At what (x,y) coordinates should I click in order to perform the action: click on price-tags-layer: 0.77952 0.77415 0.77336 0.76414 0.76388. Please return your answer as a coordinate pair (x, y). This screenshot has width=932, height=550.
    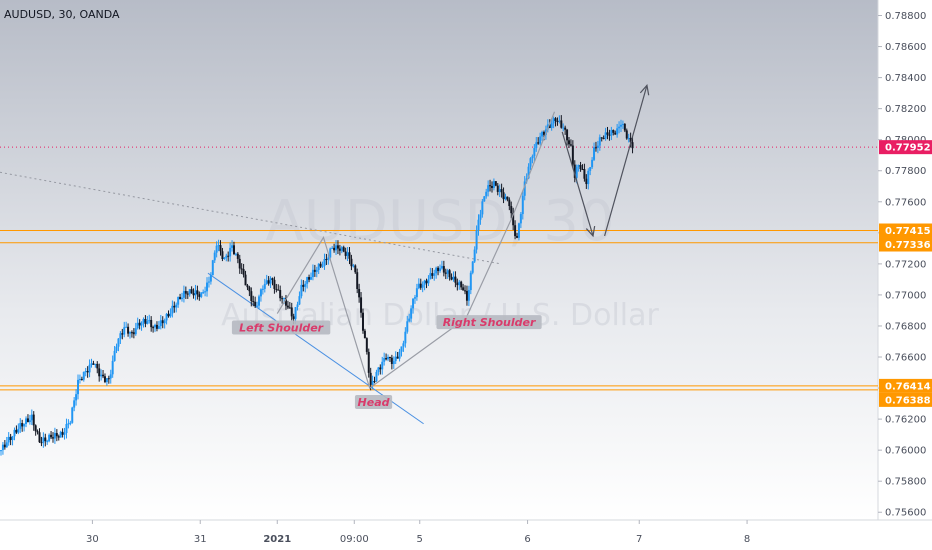
    Looking at the image, I should click on (905, 273).